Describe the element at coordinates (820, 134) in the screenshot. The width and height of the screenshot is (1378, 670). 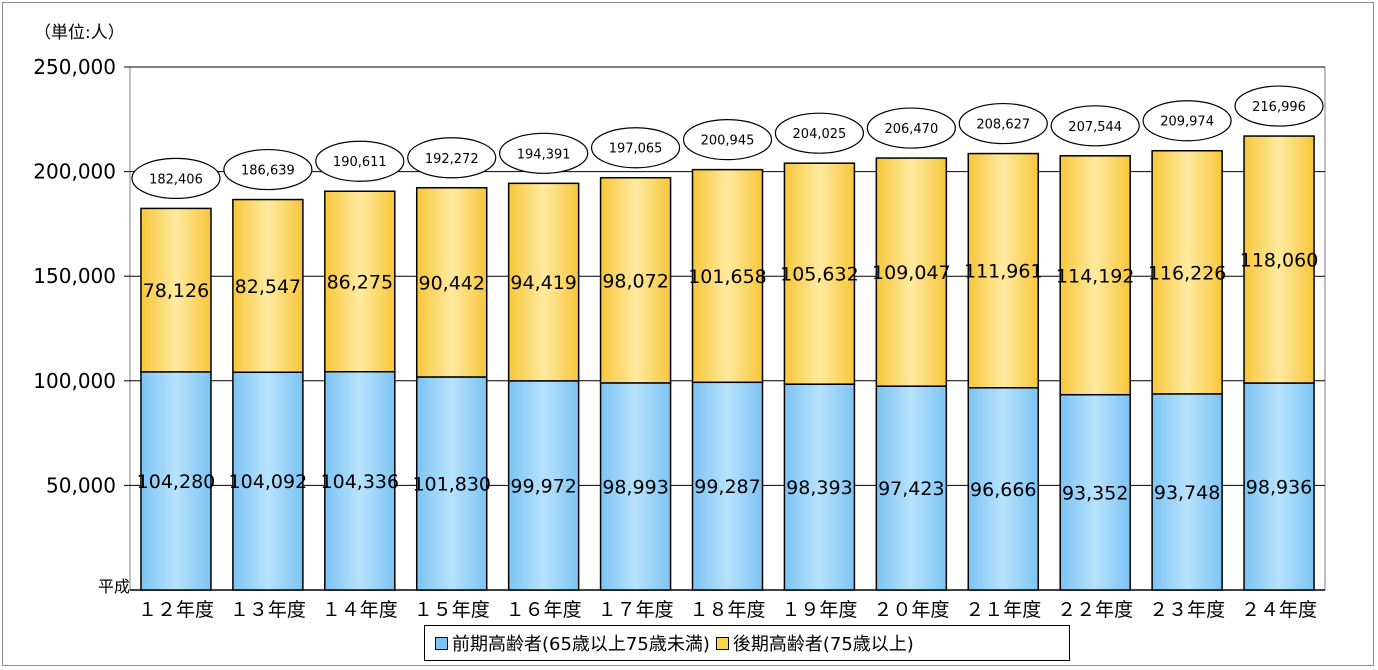
I see `total-label: 204,025` at that location.